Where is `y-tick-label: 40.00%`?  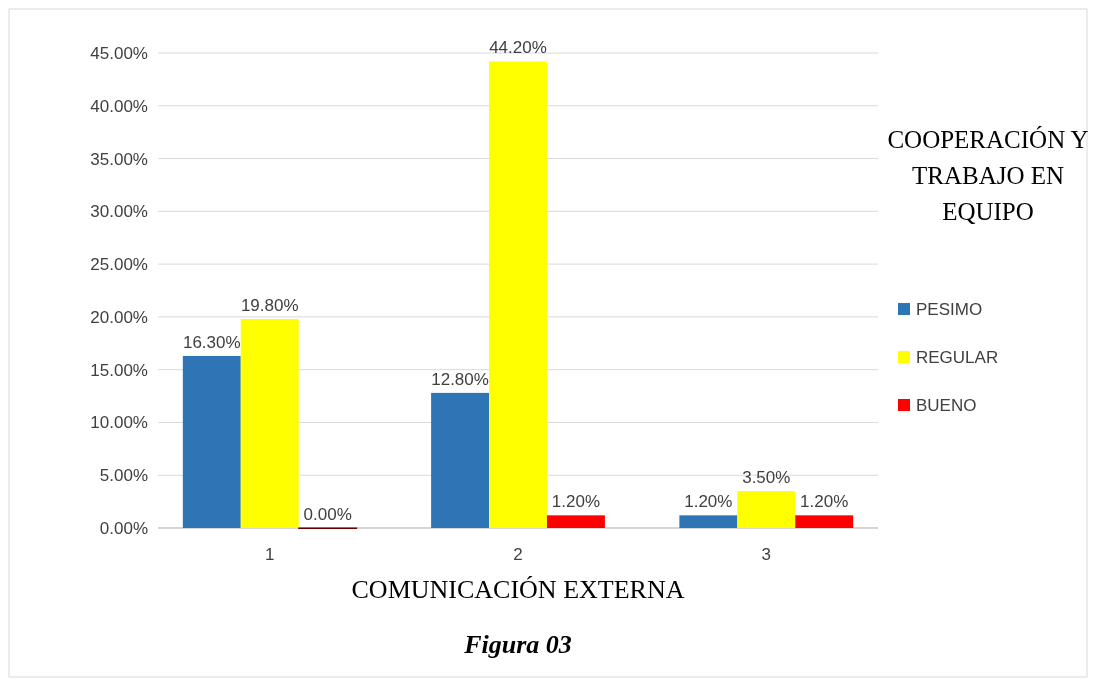 y-tick-label: 40.00% is located at coordinates (119, 106).